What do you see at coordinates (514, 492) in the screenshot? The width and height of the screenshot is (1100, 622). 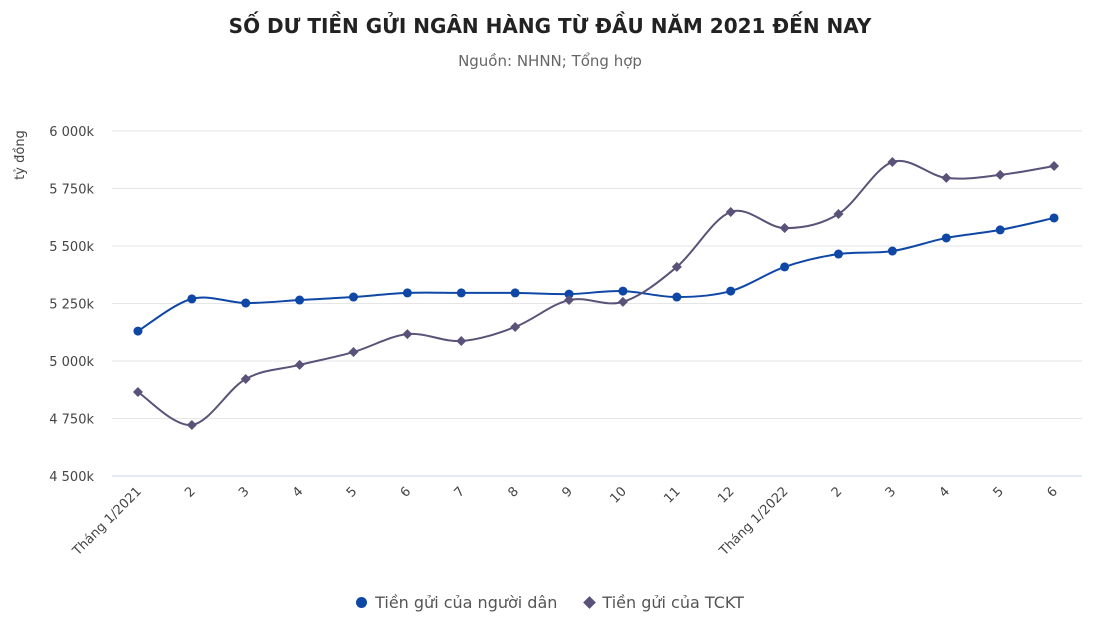 I see `x-tick-label: 8` at bounding box center [514, 492].